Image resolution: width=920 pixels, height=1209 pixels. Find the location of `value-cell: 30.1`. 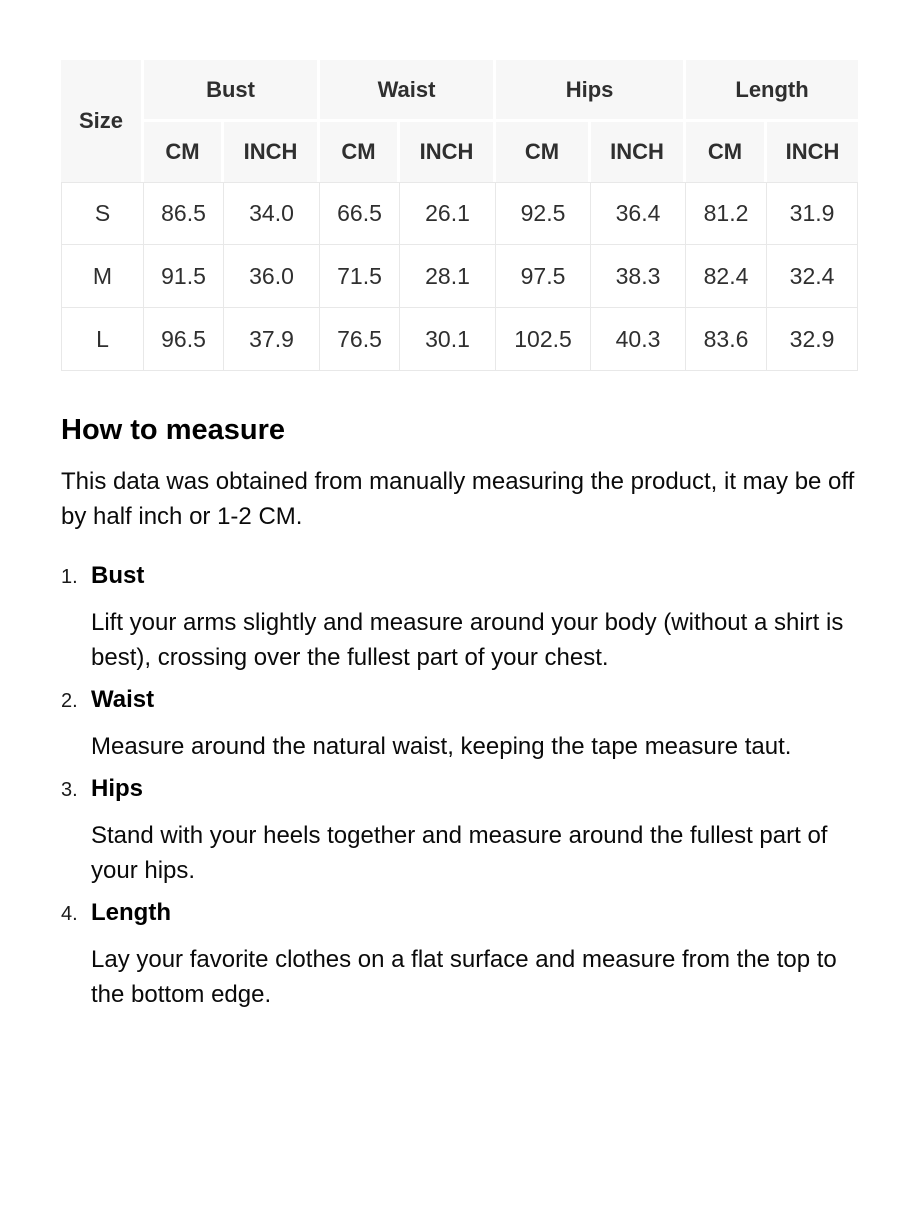

value-cell: 30.1 is located at coordinates (448, 339).